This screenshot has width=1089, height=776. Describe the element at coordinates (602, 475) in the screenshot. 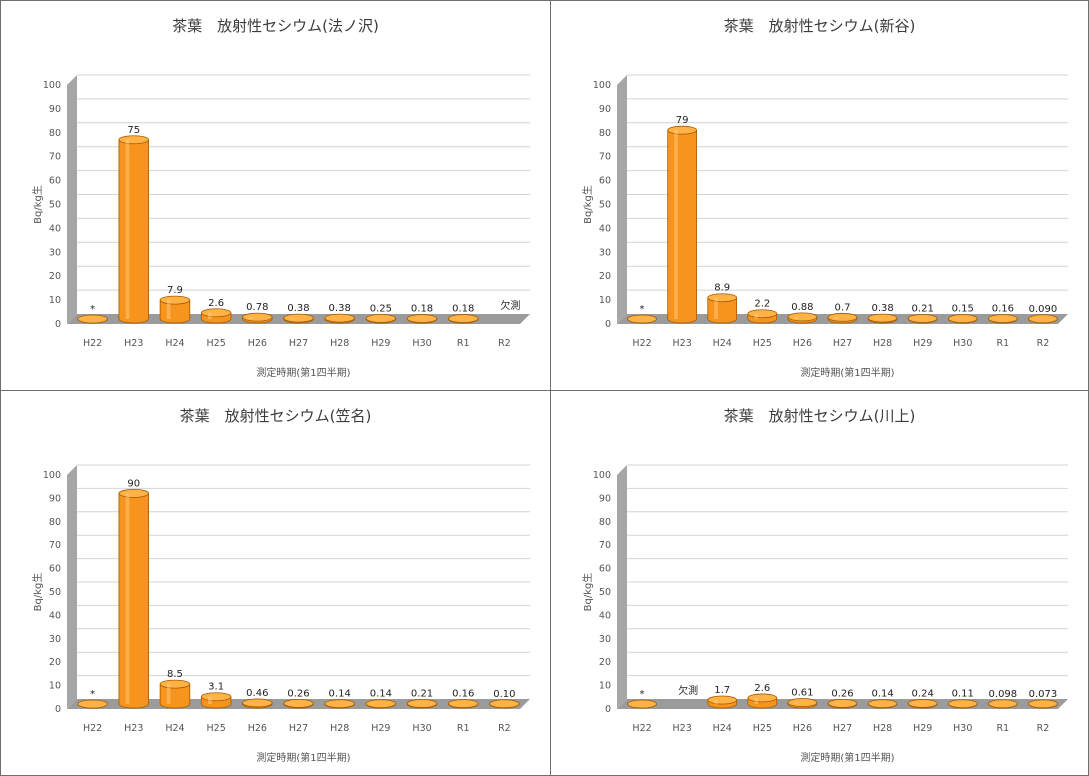

I see `y-tick-label: 100` at that location.